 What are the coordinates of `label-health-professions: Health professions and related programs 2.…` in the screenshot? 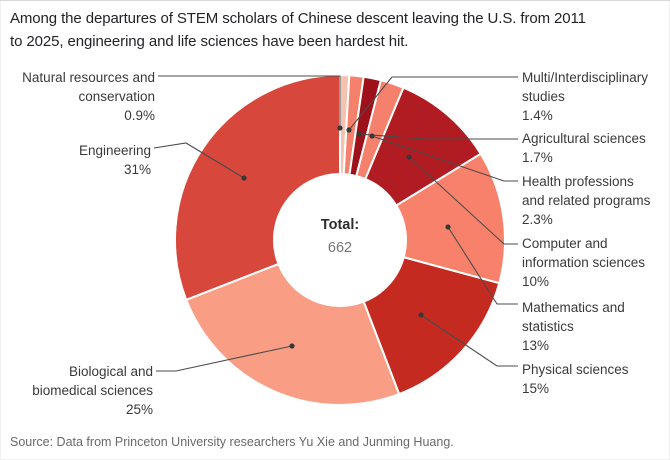 It's located at (586, 200).